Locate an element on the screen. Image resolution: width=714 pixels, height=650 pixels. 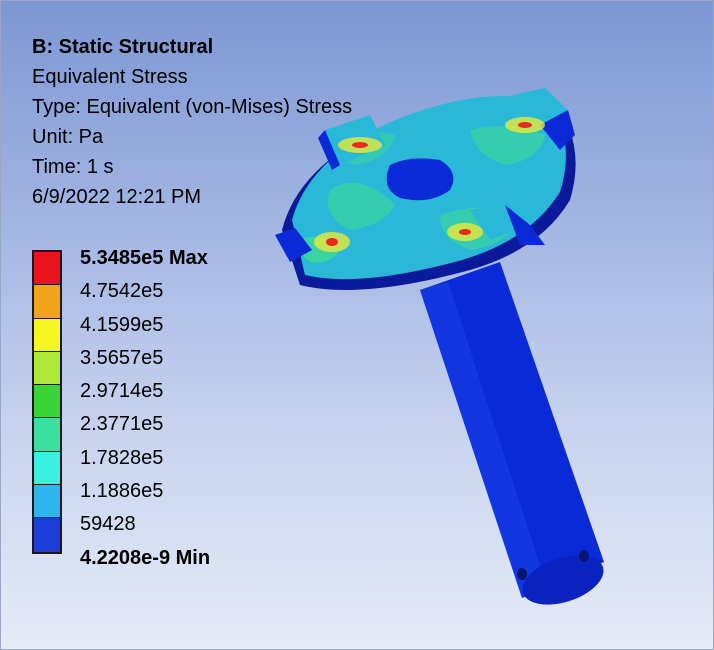
legend-value-label: 4.7542e5 is located at coordinates (122, 291).